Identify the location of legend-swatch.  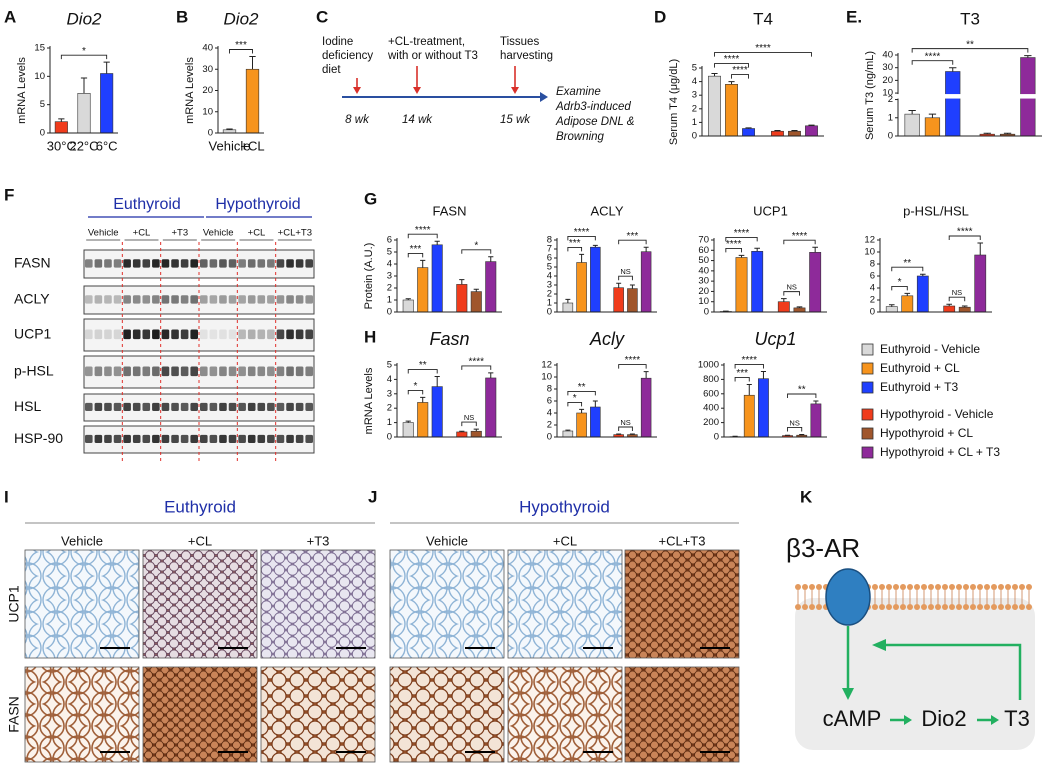
(867, 368).